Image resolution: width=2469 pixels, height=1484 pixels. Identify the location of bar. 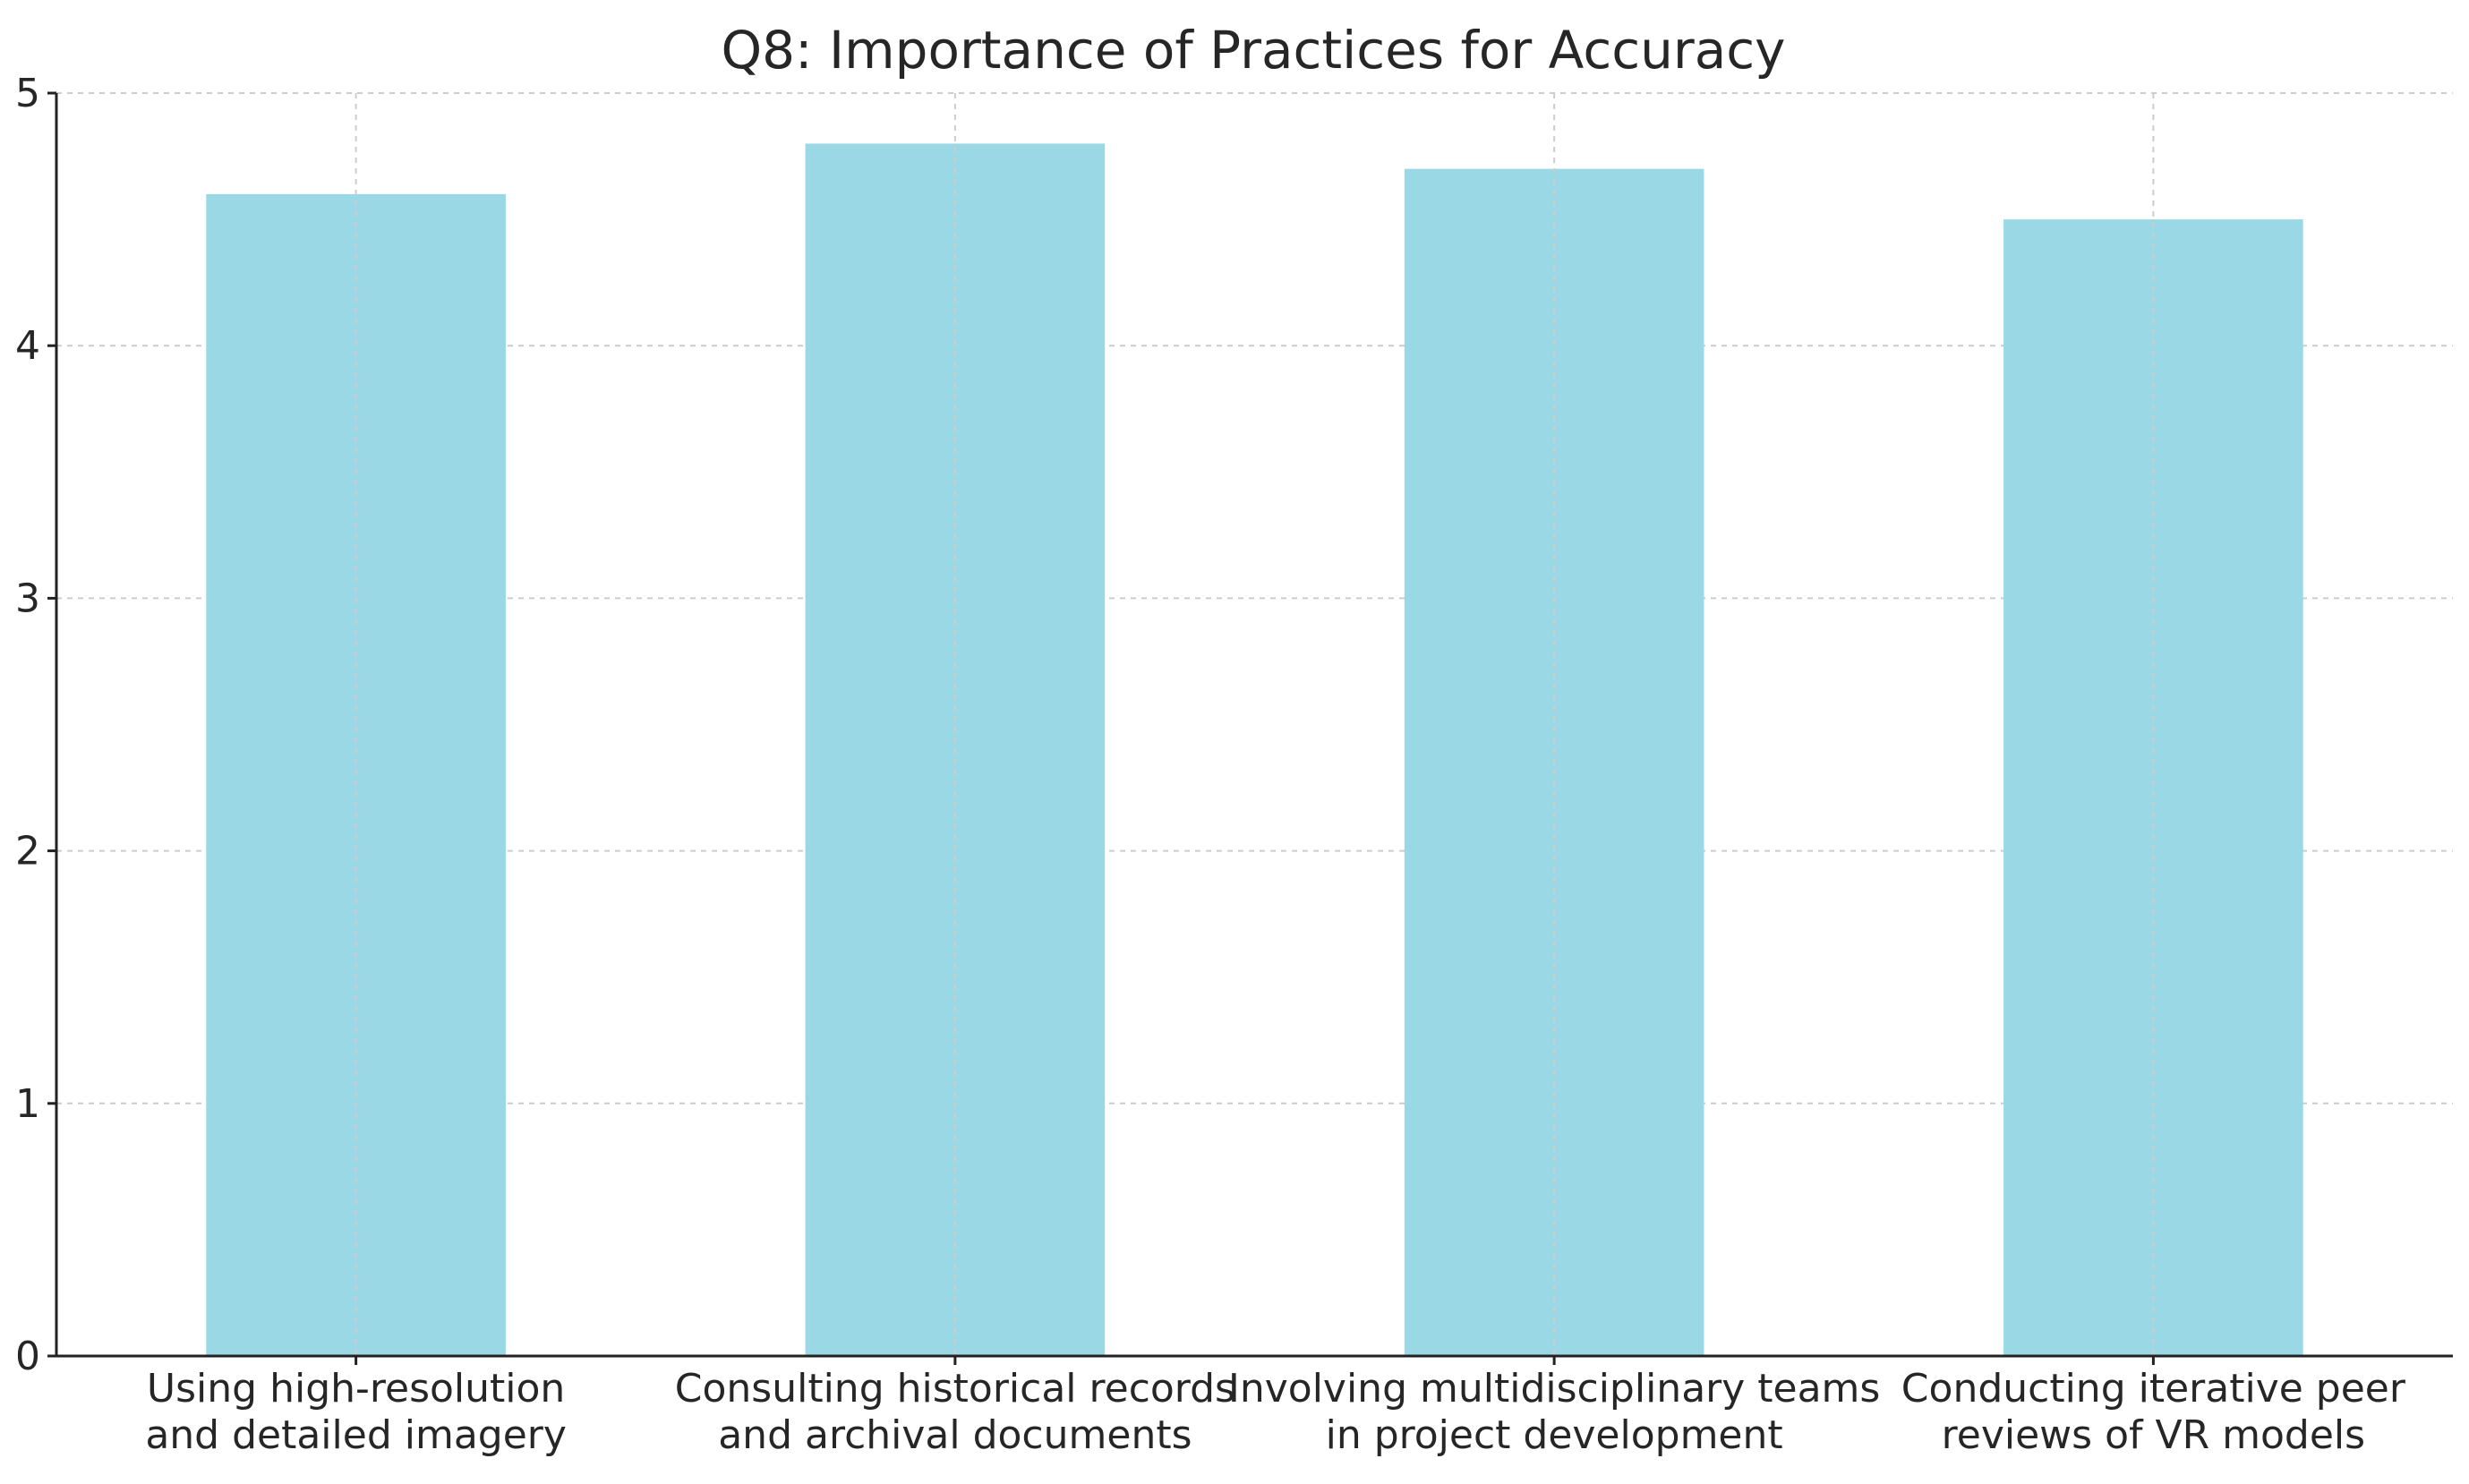
(2153, 788).